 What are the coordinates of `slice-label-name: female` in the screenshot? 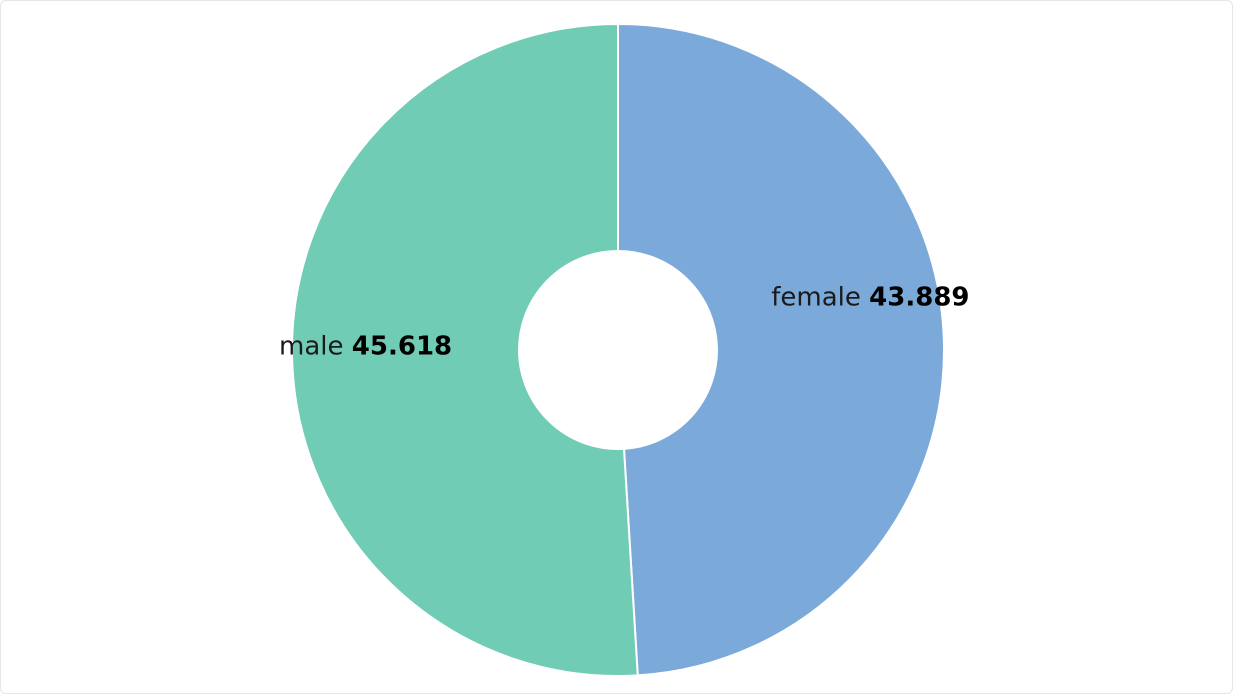 It's located at (820, 298).